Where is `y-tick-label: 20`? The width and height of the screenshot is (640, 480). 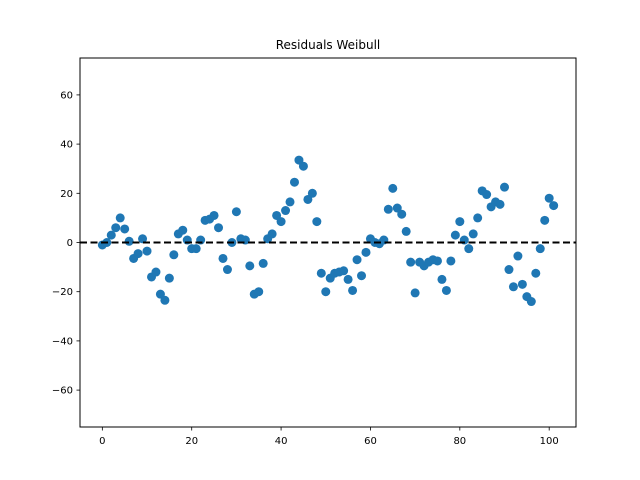 y-tick-label: 20 is located at coordinates (66, 194).